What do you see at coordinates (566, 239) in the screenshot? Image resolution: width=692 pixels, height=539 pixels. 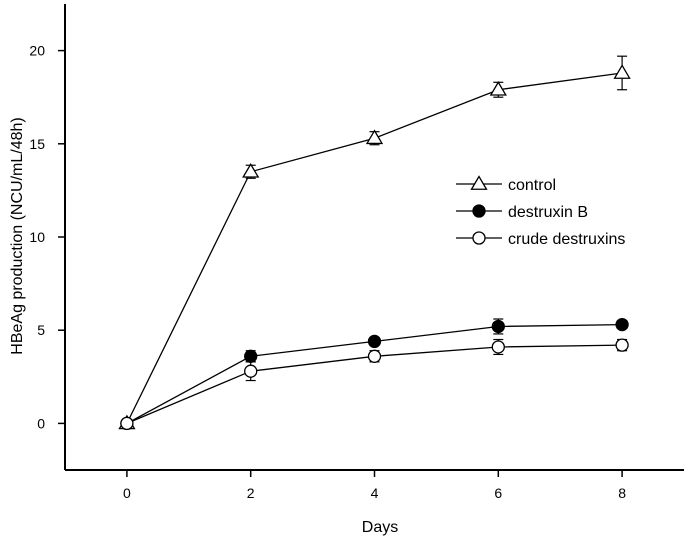 I see `legend-label: crude destruxins` at bounding box center [566, 239].